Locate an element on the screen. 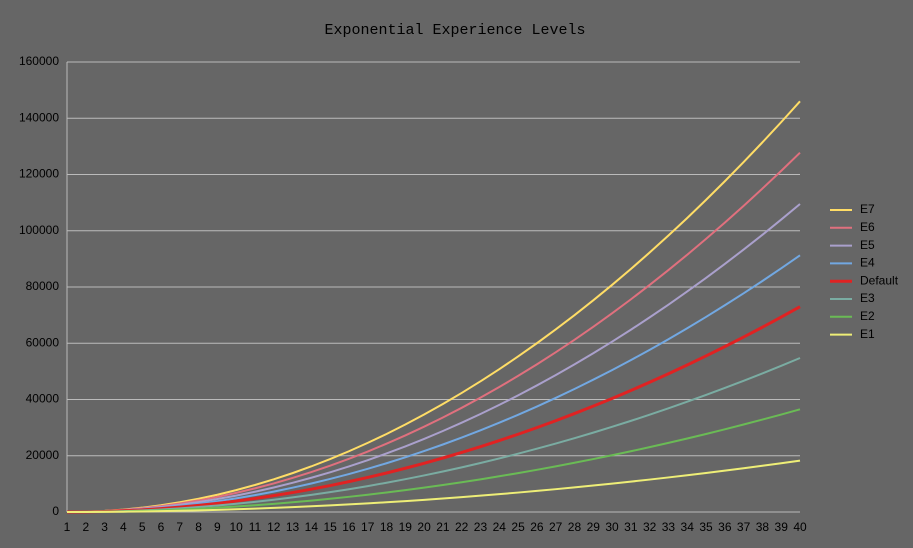 This screenshot has height=548, width=913. legend-label: E4 is located at coordinates (867, 263).